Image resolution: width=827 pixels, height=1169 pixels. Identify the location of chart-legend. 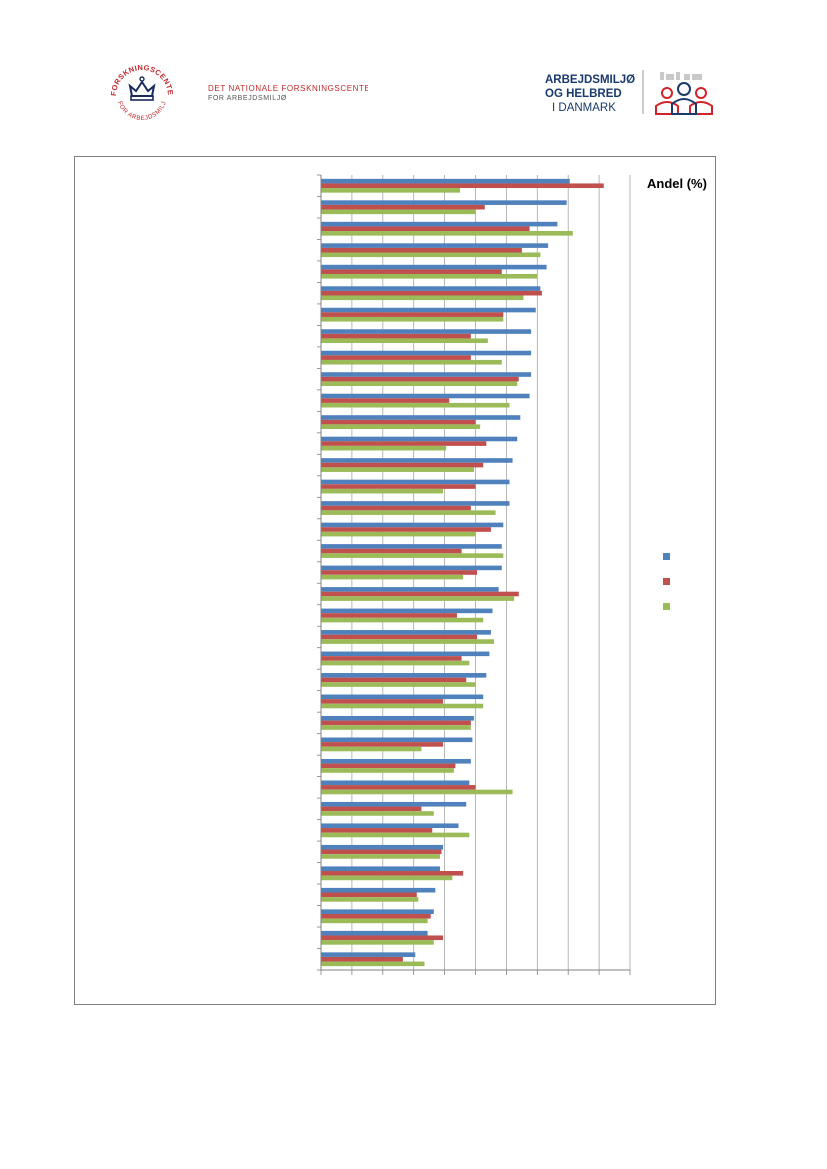
(666, 581).